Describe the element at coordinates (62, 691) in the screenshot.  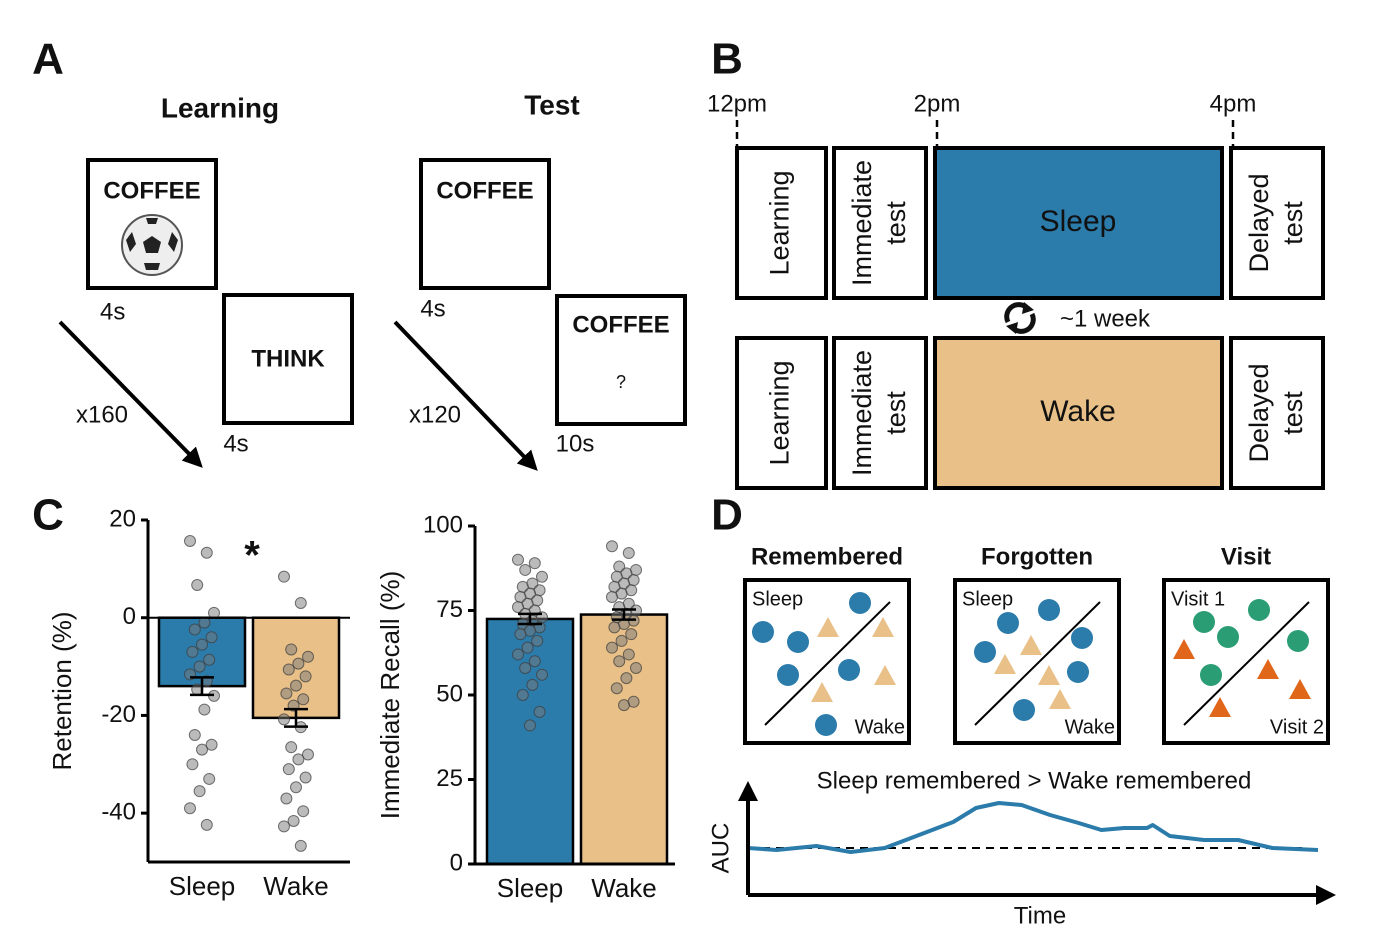
I see `y-axis-label: Retention (%)` at that location.